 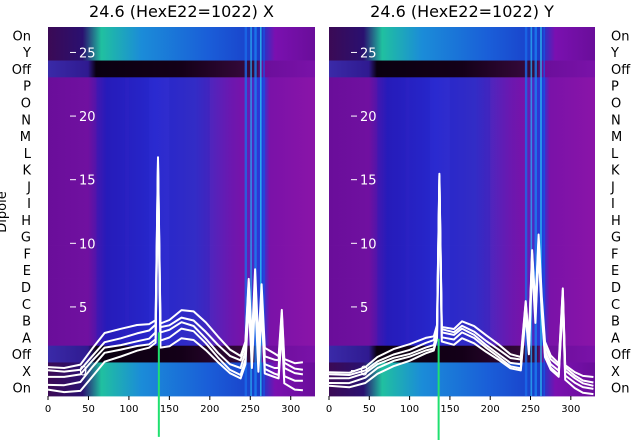 What do you see at coordinates (615, 372) in the screenshot?
I see `category-label-right: X` at bounding box center [615, 372].